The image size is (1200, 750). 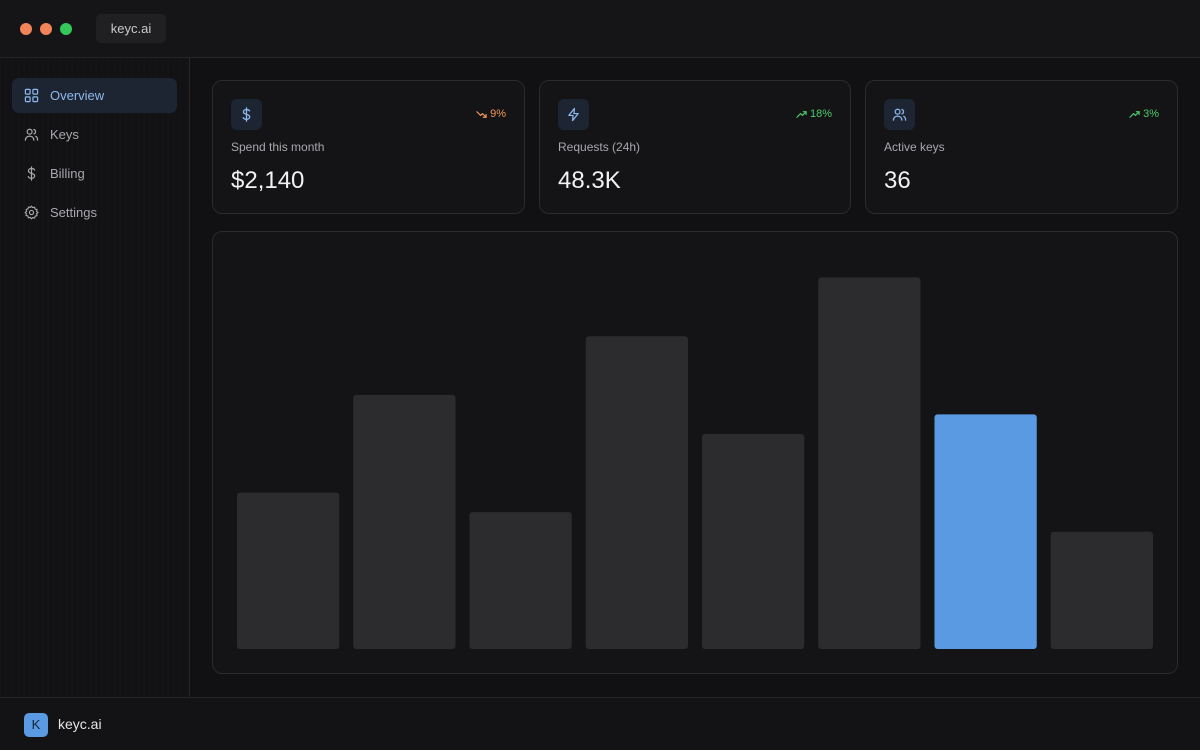 I want to click on brand-name: keyc.ai, so click(x=80, y=724).